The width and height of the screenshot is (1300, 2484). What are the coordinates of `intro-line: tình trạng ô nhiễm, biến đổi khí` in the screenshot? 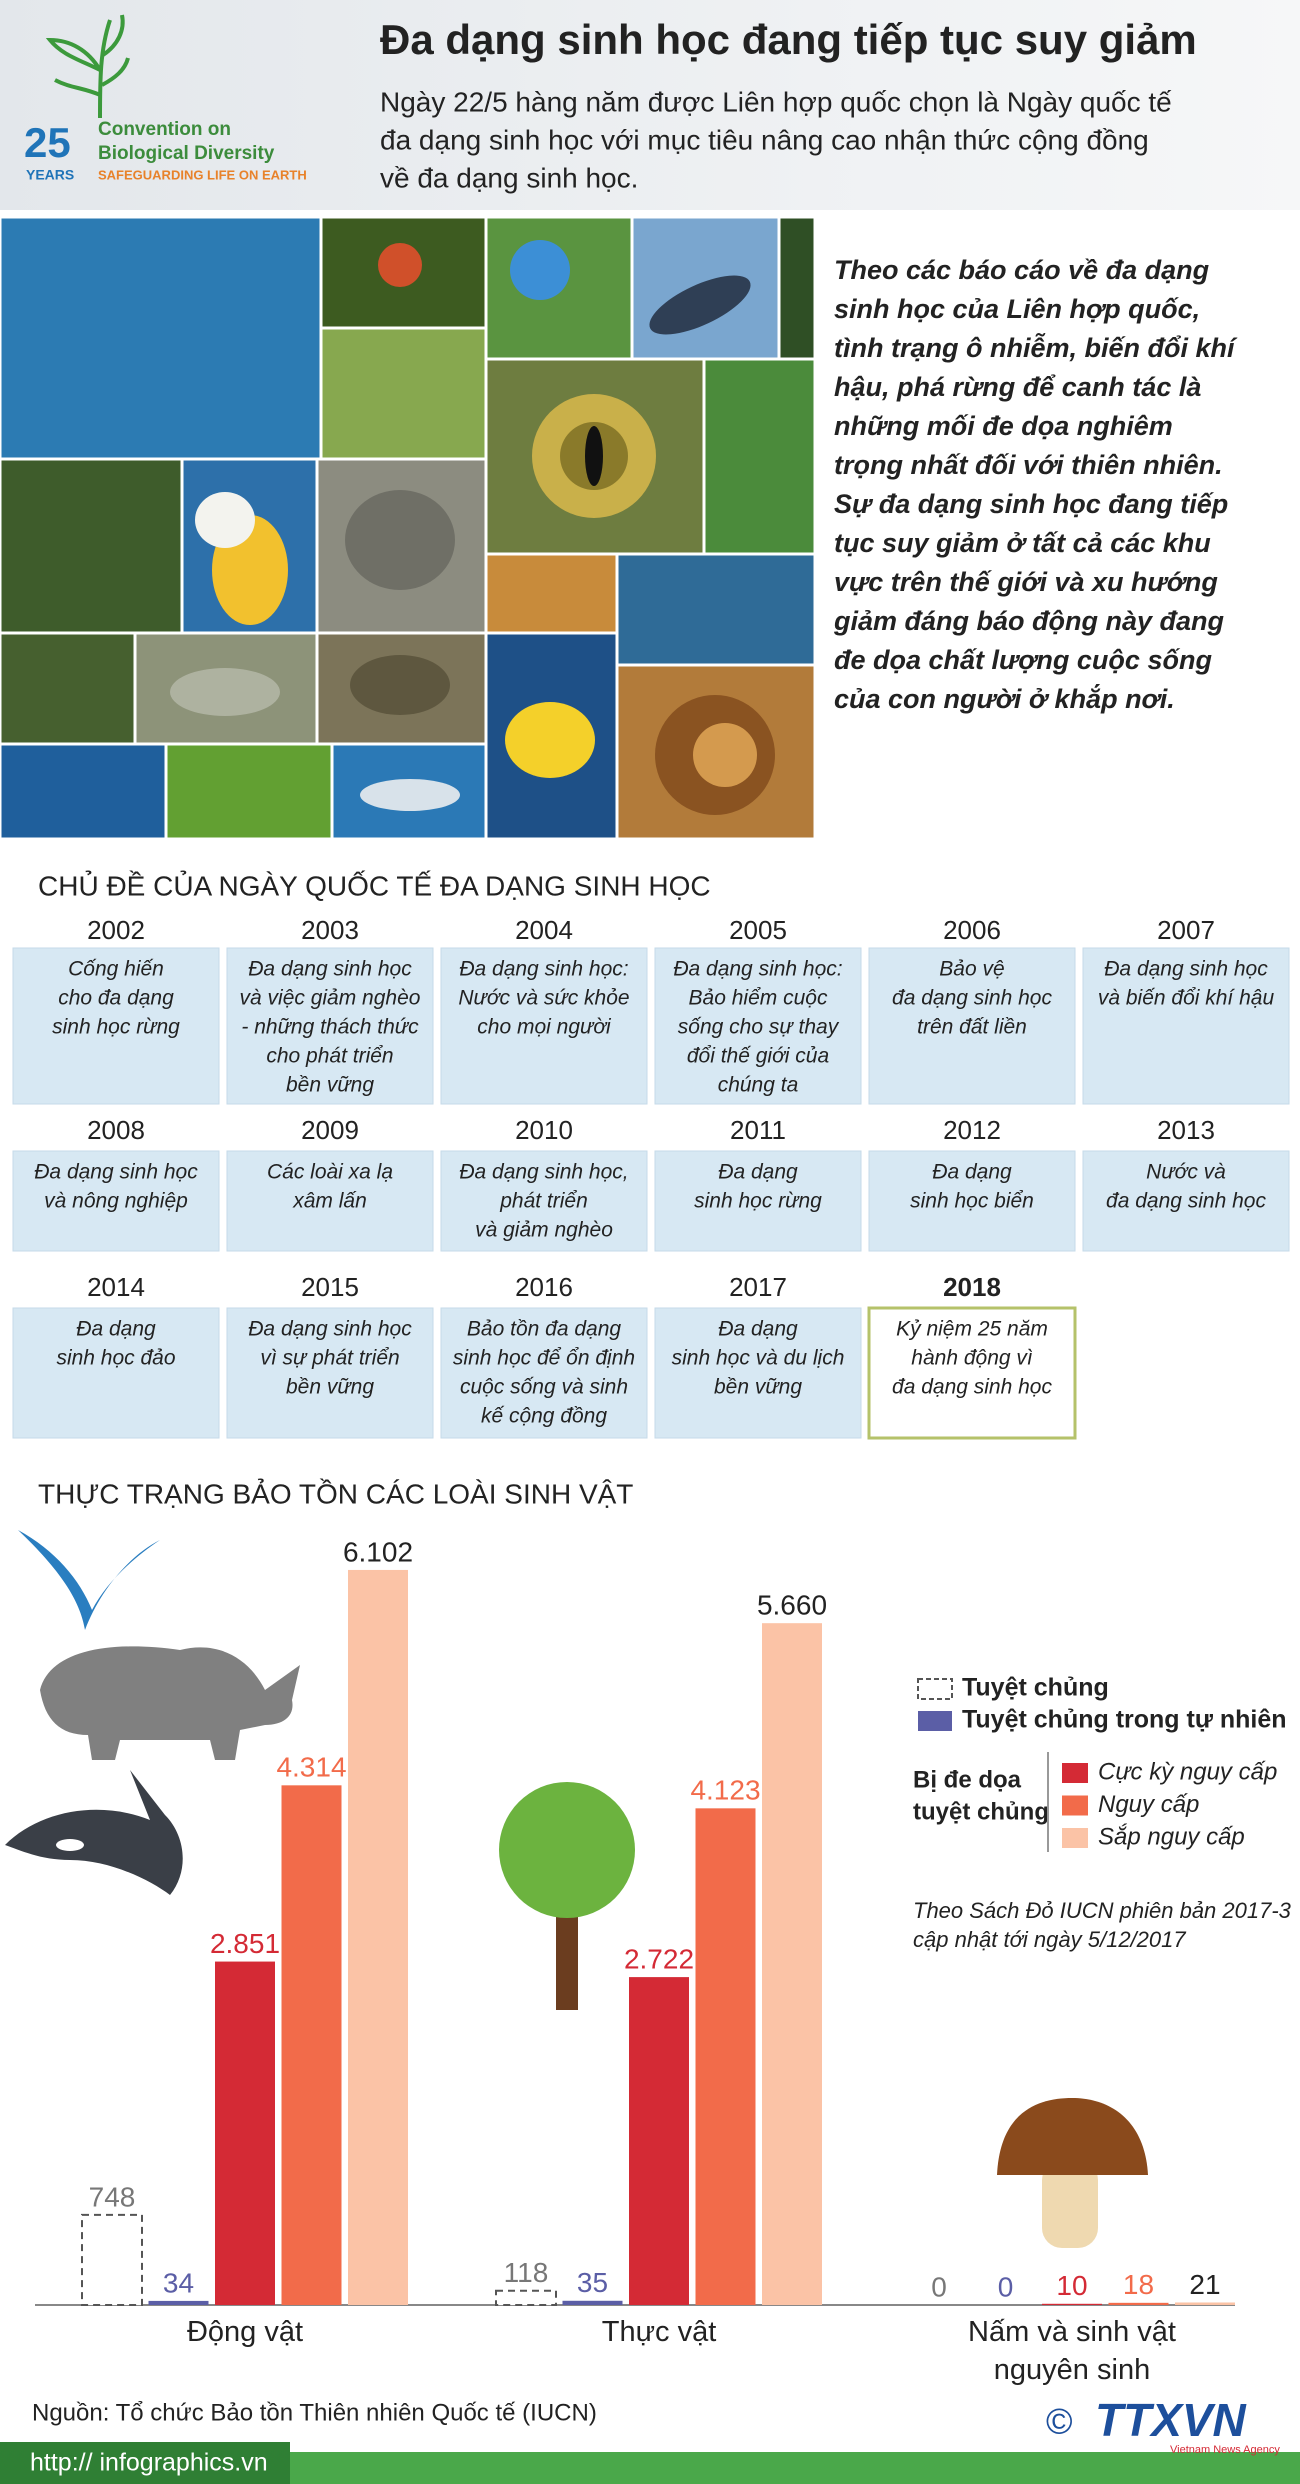 It's located at (1036, 347).